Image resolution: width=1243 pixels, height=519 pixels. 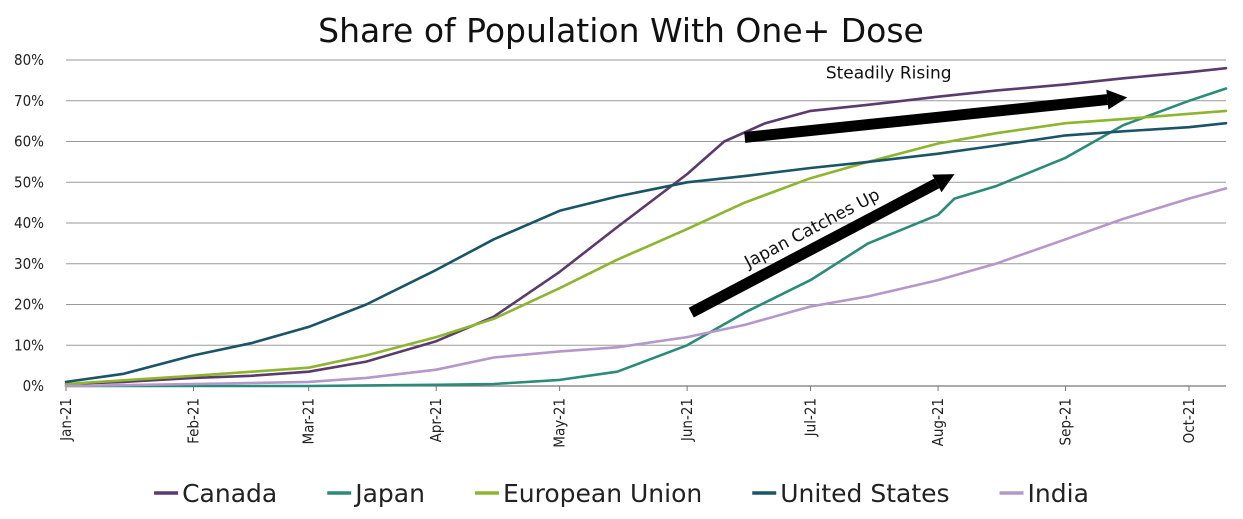 I want to click on legend-label: United States, so click(x=864, y=493).